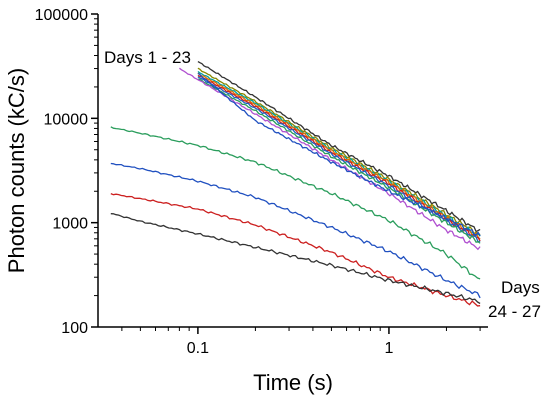 The width and height of the screenshot is (550, 401). I want to click on x-tick-label: 0.1, so click(198, 348).